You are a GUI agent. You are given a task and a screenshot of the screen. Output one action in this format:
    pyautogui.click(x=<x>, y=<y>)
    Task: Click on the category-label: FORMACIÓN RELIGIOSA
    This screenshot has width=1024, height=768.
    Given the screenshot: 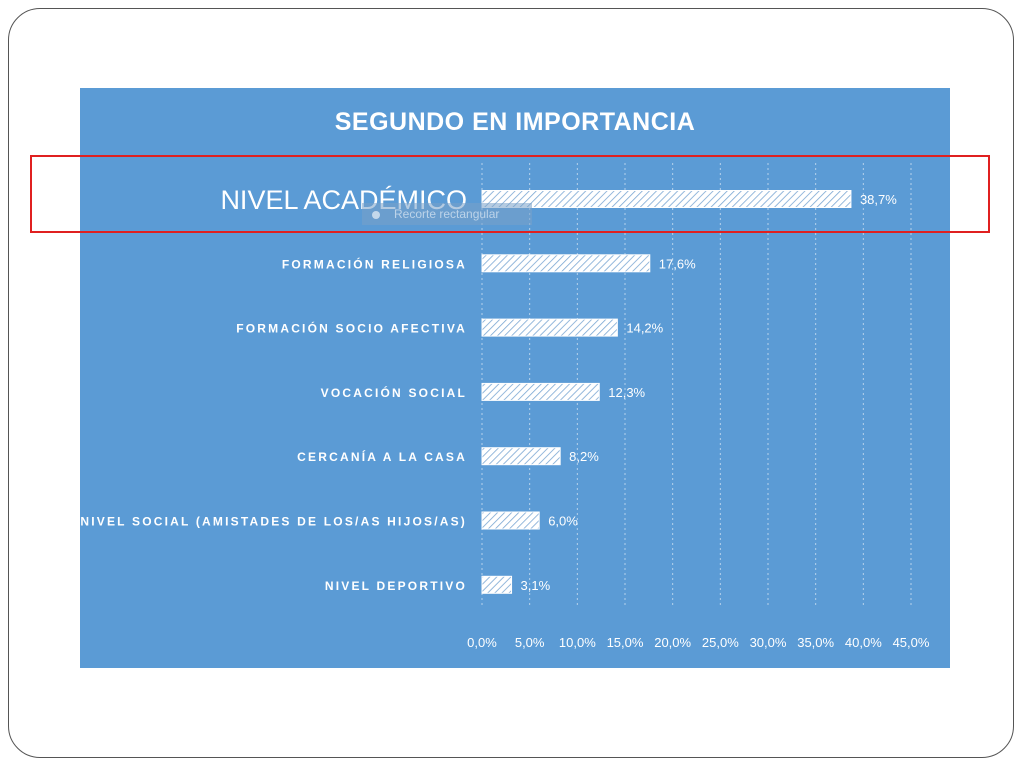 What is the action you would take?
    pyautogui.click(x=374, y=263)
    